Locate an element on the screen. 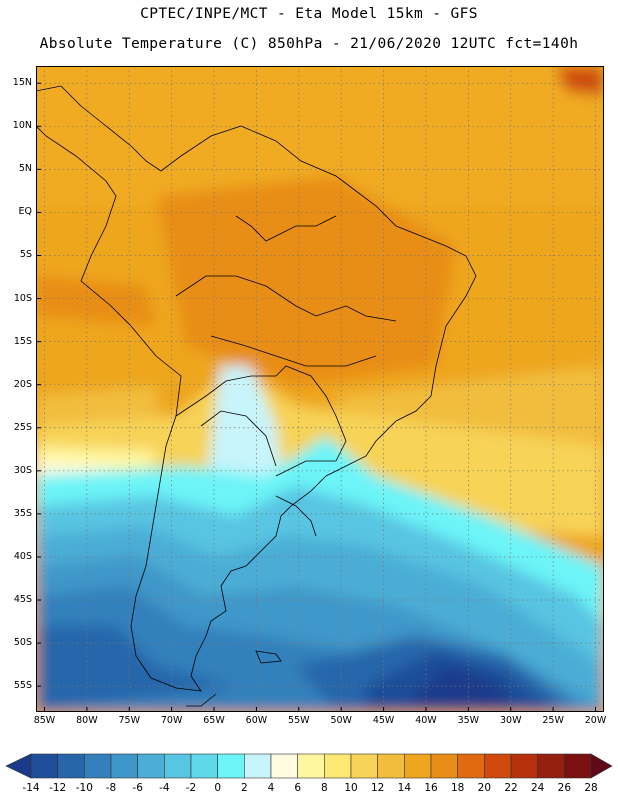 The height and width of the screenshot is (800, 618). colorbar-label: 22 is located at coordinates (511, 788).